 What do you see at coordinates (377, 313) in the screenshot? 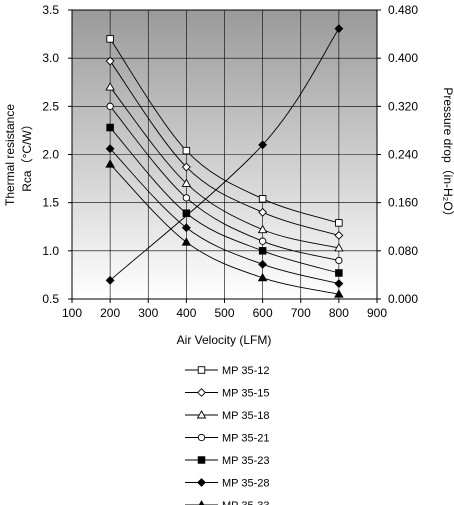
I see `x-tick-label: 900` at bounding box center [377, 313].